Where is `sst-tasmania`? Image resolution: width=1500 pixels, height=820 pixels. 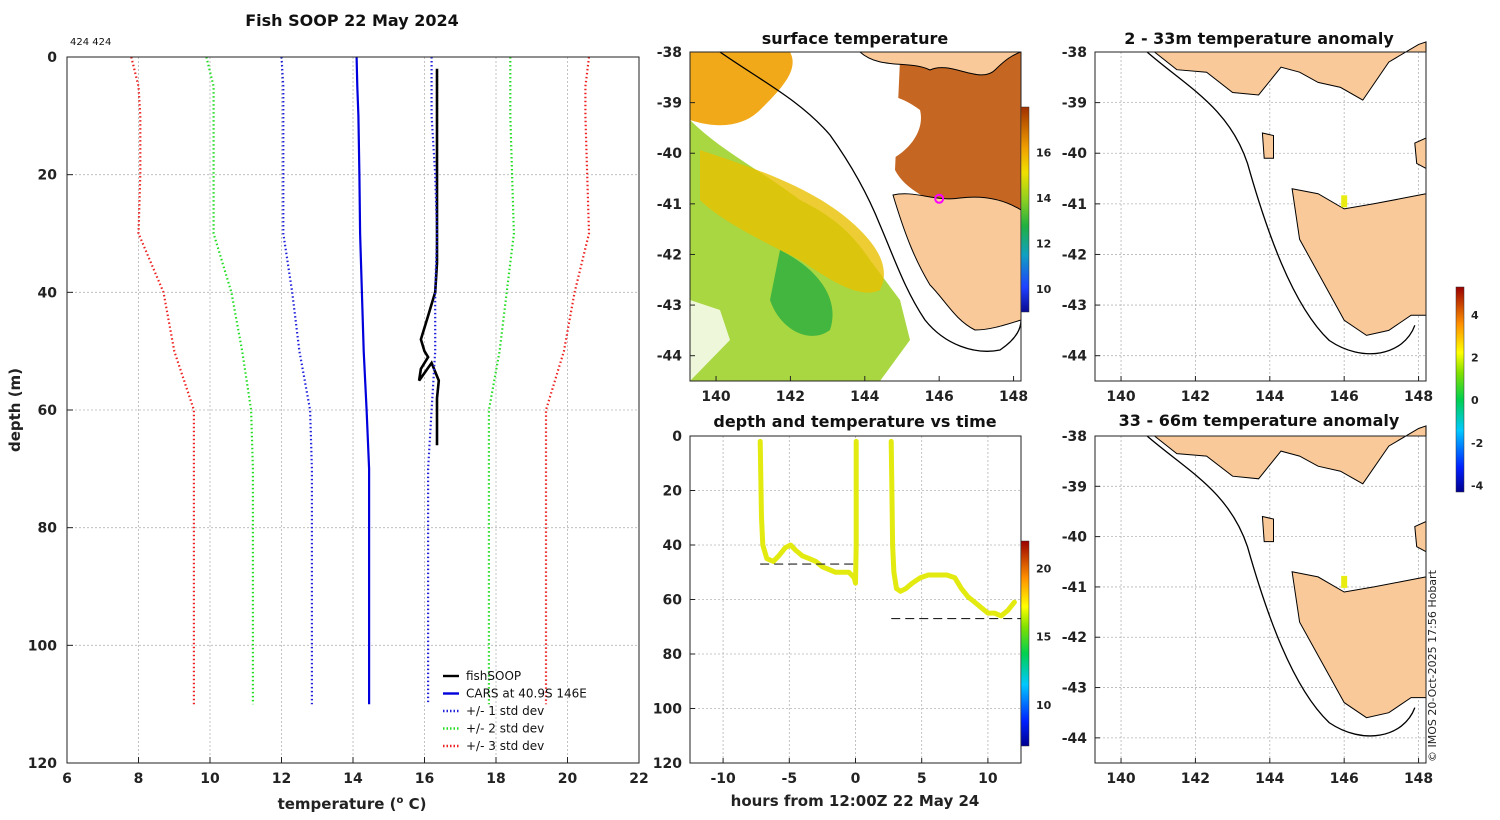 sst-tasmania is located at coordinates (956, 262).